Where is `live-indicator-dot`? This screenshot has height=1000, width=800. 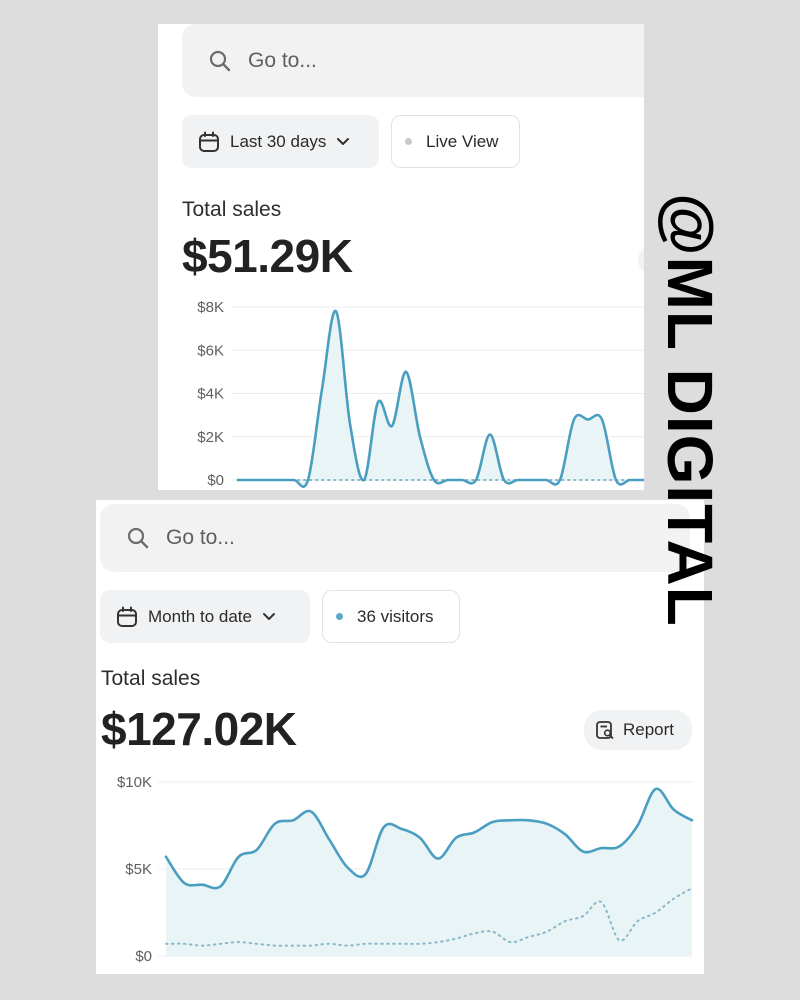 live-indicator-dot is located at coordinates (408, 141).